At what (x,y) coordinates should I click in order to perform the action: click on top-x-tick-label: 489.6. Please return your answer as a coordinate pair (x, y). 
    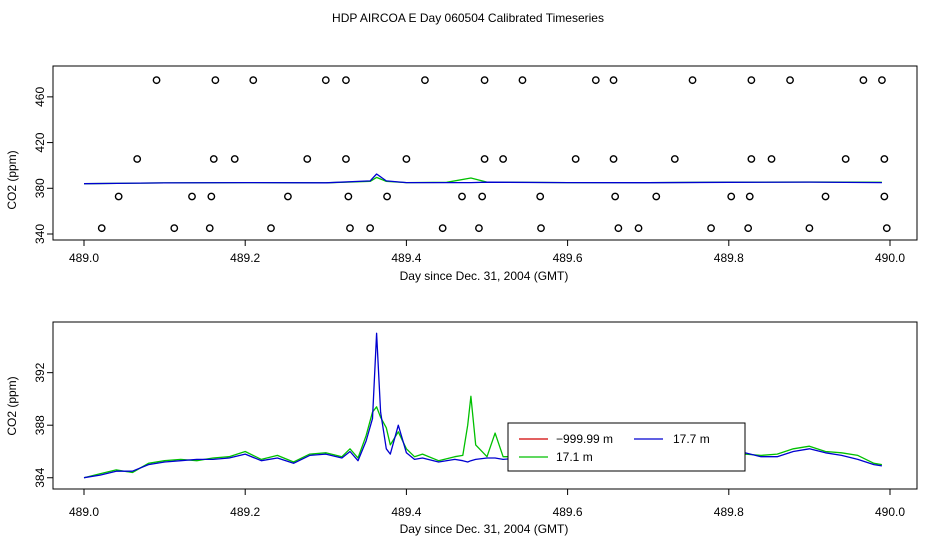
    Looking at the image, I should click on (568, 258).